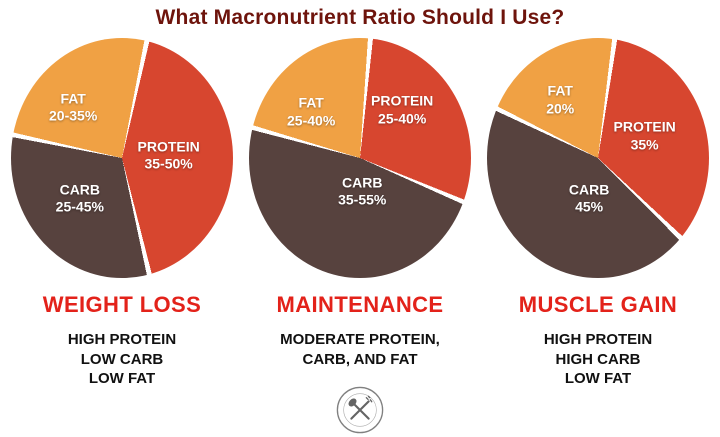 This screenshot has height=437, width=720. I want to click on slice-label-protein: PROTEIN 25-40%, so click(402, 110).